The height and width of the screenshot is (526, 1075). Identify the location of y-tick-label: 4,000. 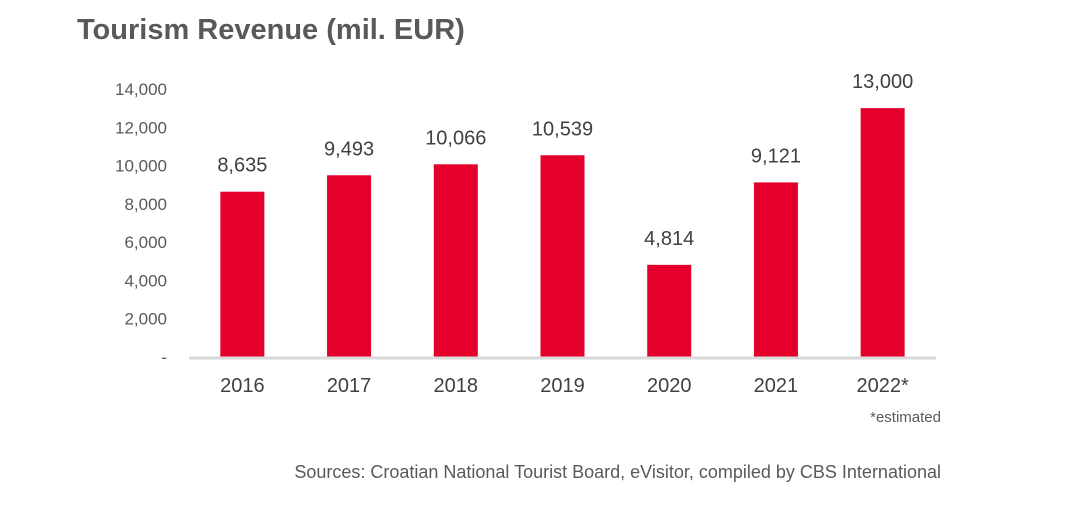
(145, 280).